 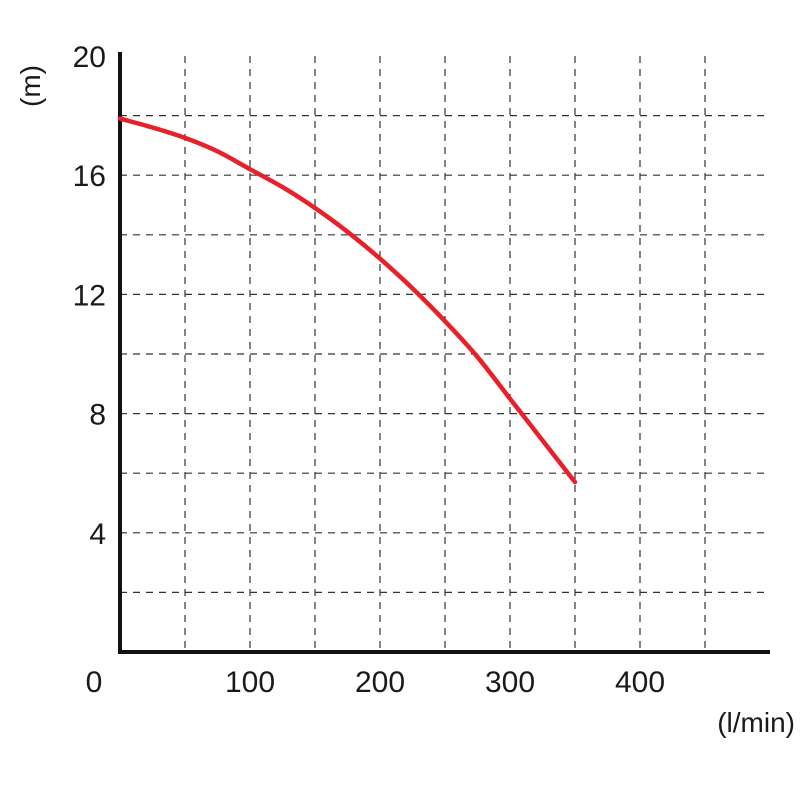 What do you see at coordinates (756, 722) in the screenshot?
I see `x-axis-unit-label: (l/min)` at bounding box center [756, 722].